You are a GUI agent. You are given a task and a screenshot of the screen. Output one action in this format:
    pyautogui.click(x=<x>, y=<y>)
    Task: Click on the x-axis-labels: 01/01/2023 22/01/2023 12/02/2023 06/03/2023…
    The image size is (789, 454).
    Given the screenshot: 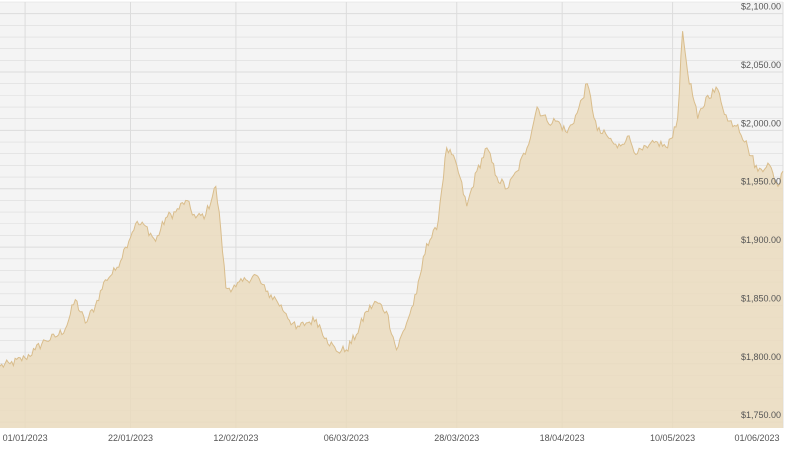 What is the action you would take?
    pyautogui.click(x=391, y=438)
    